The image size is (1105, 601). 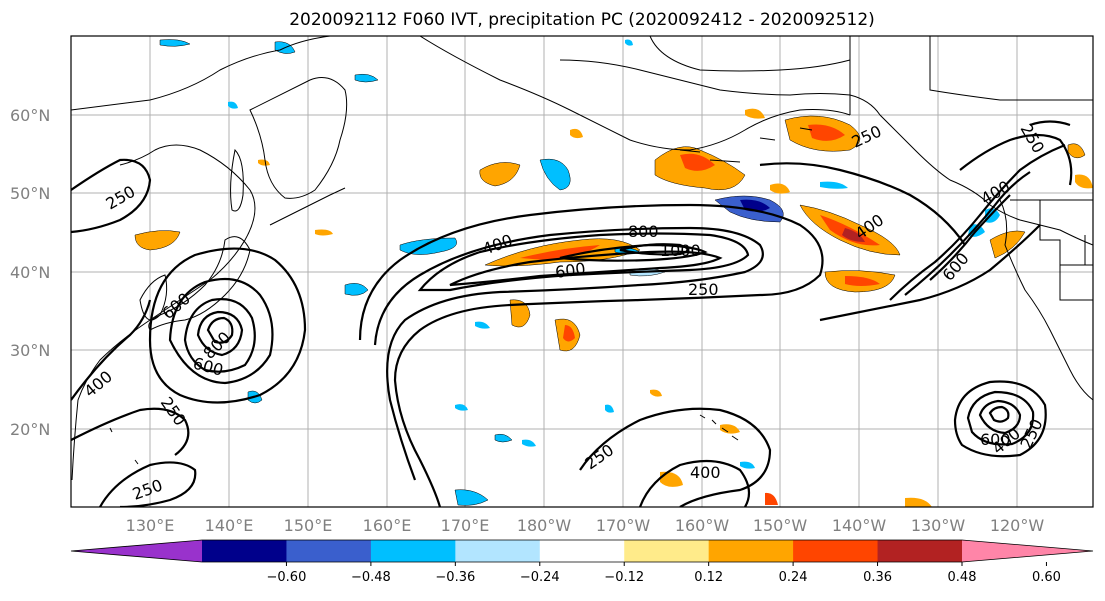 What do you see at coordinates (1027, 551) in the screenshot?
I see `colorbar-extend-high` at bounding box center [1027, 551].